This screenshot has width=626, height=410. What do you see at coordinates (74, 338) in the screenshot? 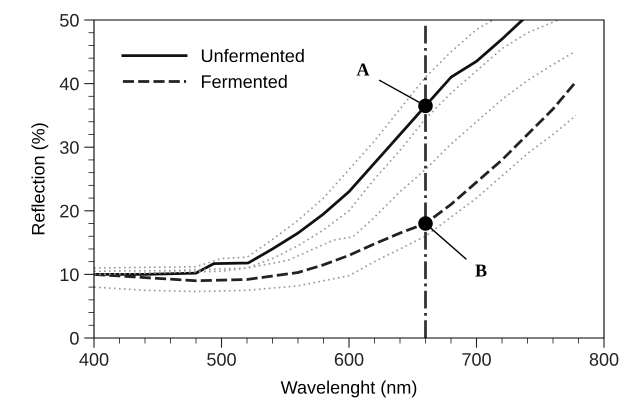
I see `y-tick-label: 0` at bounding box center [74, 338].